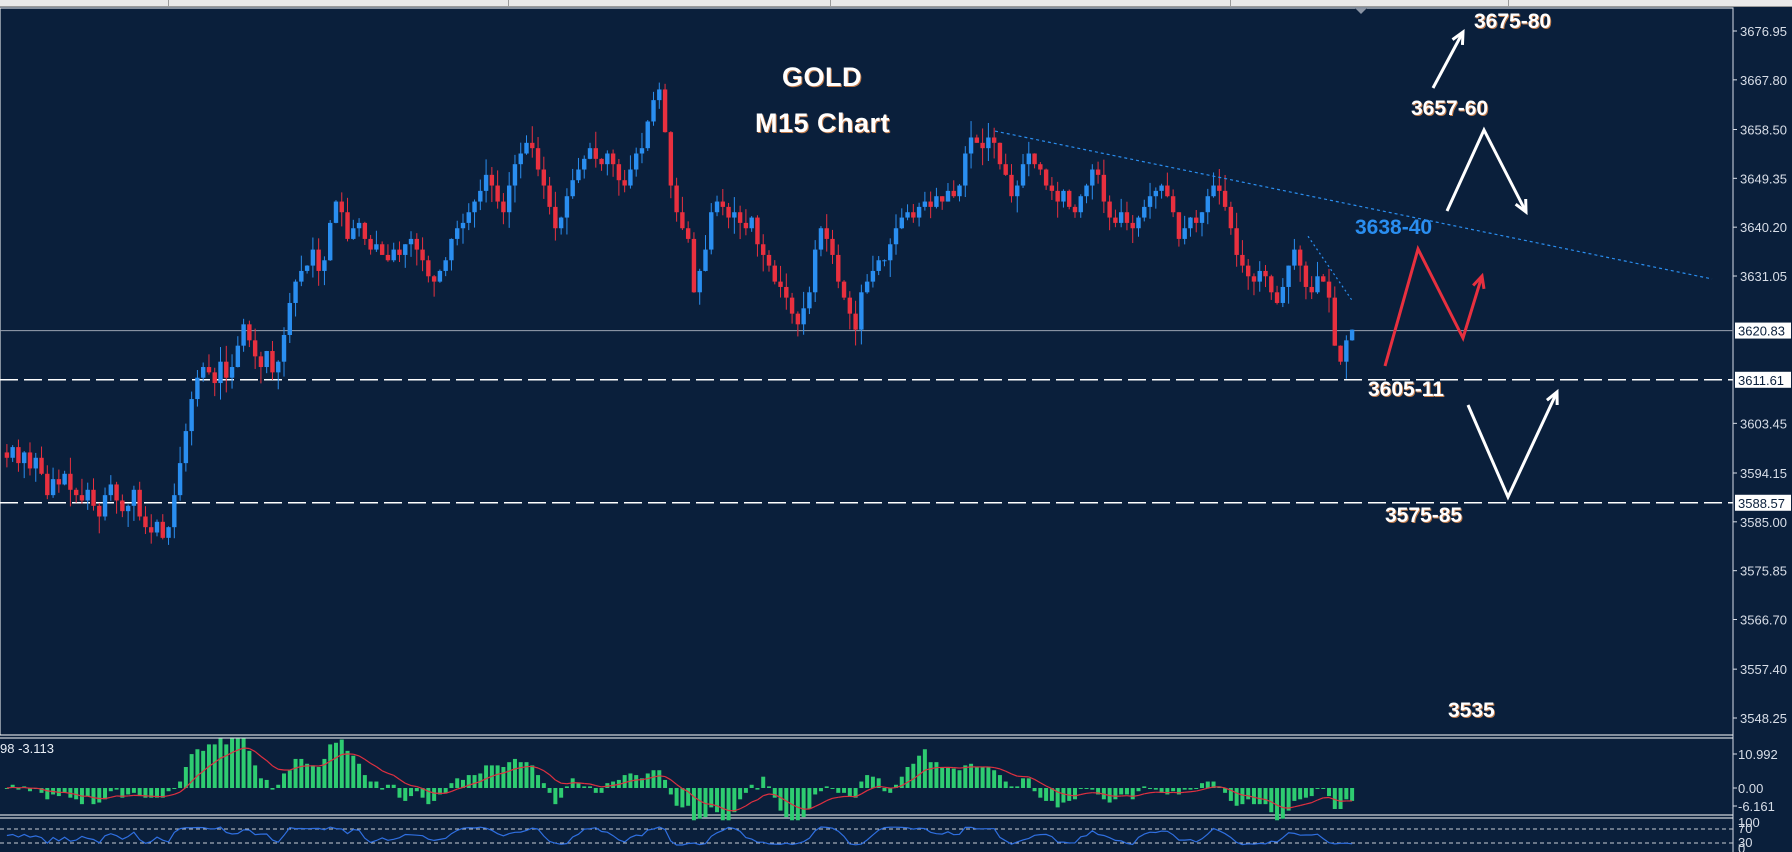  Describe the element at coordinates (1763, 330) in the screenshot. I see `current-price-tag` at that location.